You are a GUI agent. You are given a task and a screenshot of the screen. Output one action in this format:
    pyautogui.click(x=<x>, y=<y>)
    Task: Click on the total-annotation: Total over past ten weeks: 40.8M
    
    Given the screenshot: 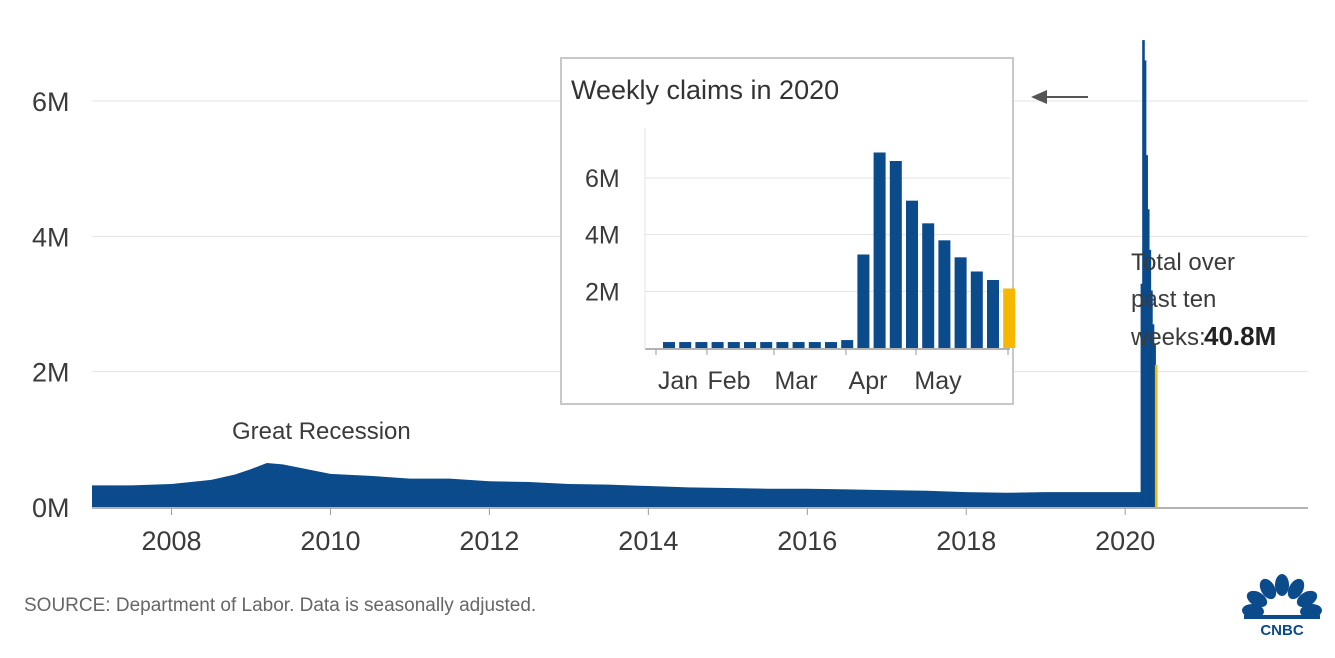 What is the action you would take?
    pyautogui.click(x=1203, y=300)
    